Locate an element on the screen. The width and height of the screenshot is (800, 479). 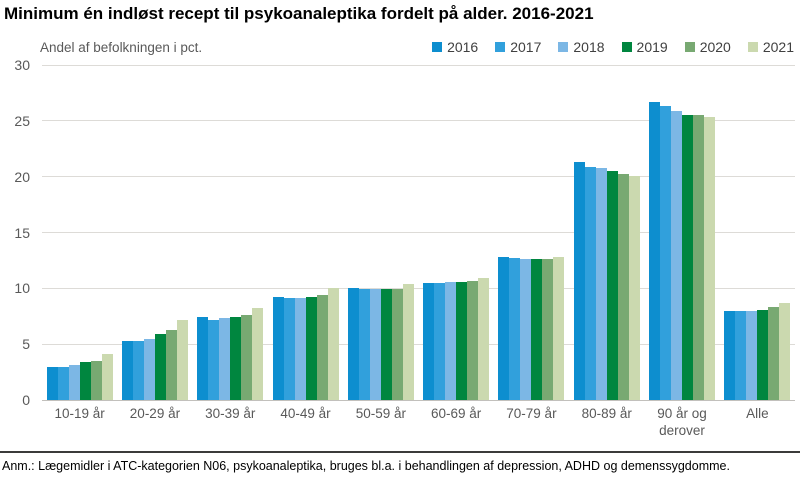
legend-item-2017: 2017 is located at coordinates (518, 47).